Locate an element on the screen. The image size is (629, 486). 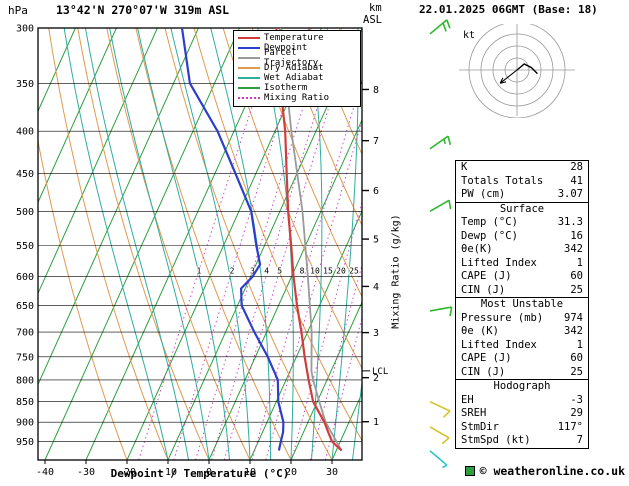
watermark-text: © weatheronline.co.uk is located at coordinates (552, 471).